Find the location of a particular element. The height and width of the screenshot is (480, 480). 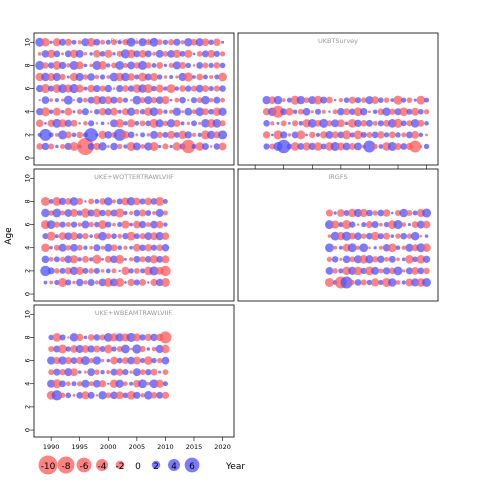

x-tick-label: 1995 is located at coordinates (79, 447).